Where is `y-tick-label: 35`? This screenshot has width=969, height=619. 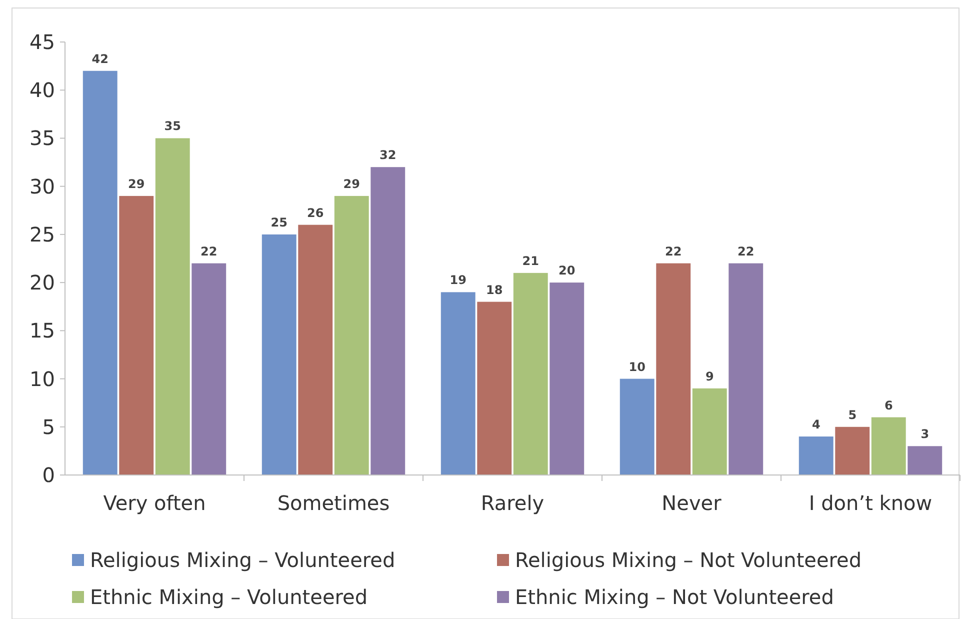
y-tick-label: 35 is located at coordinates (42, 138).